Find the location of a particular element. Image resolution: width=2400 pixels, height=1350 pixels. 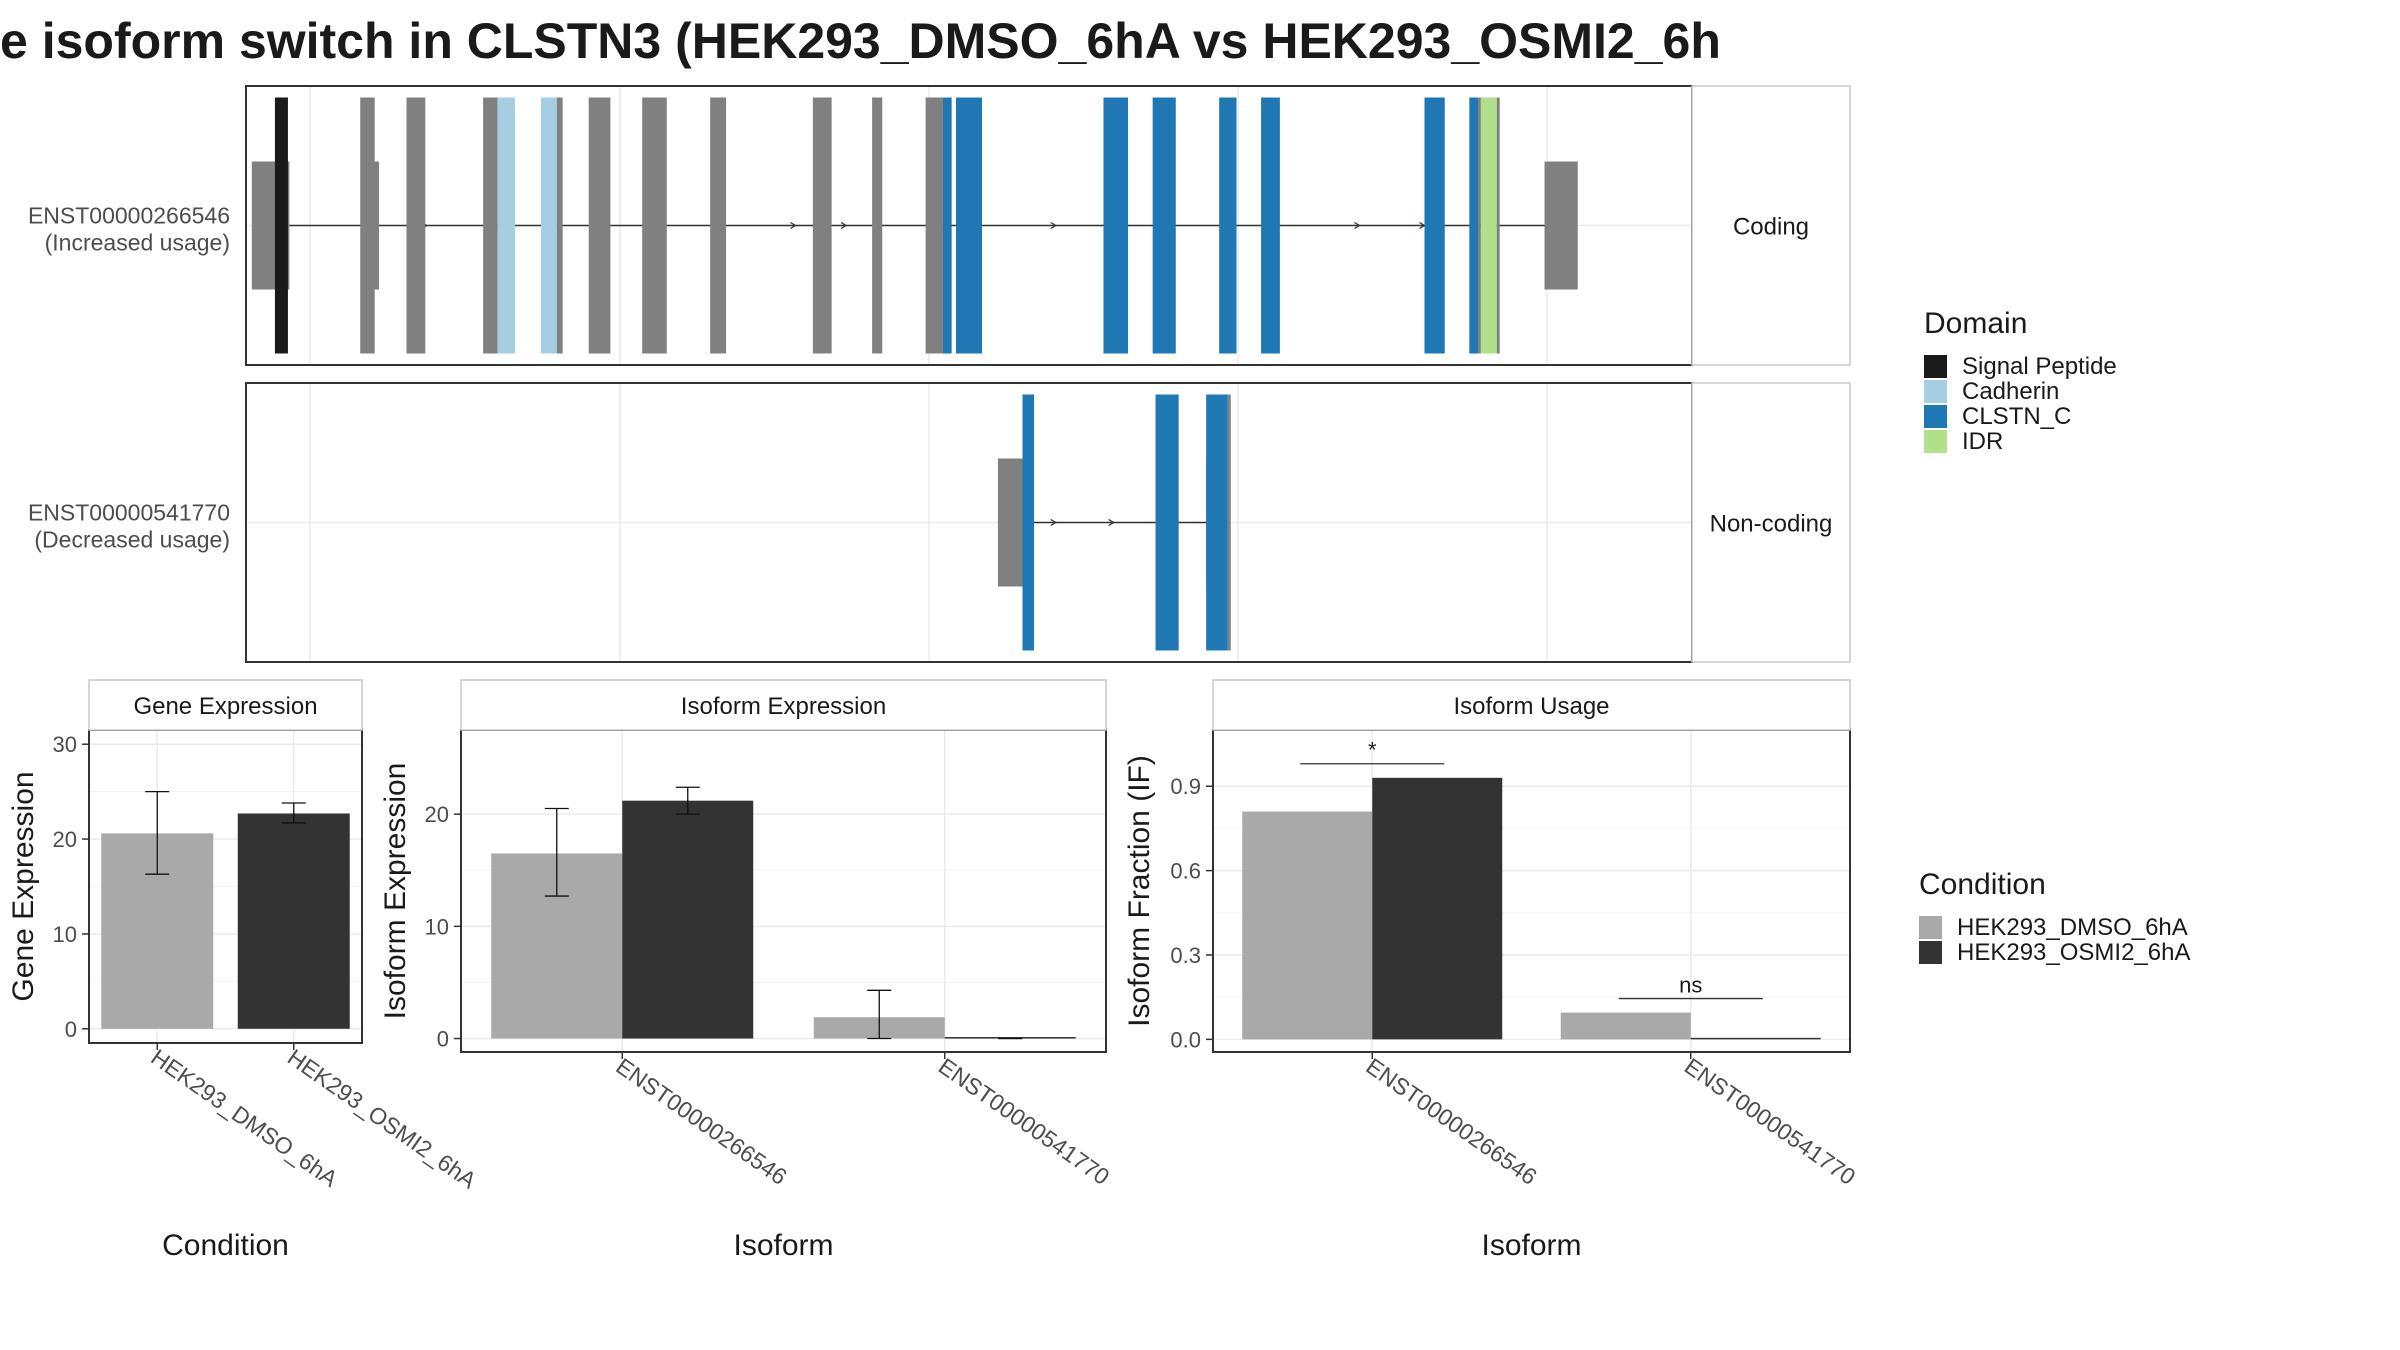

y-tick-label: 0.6 is located at coordinates (1185, 871).